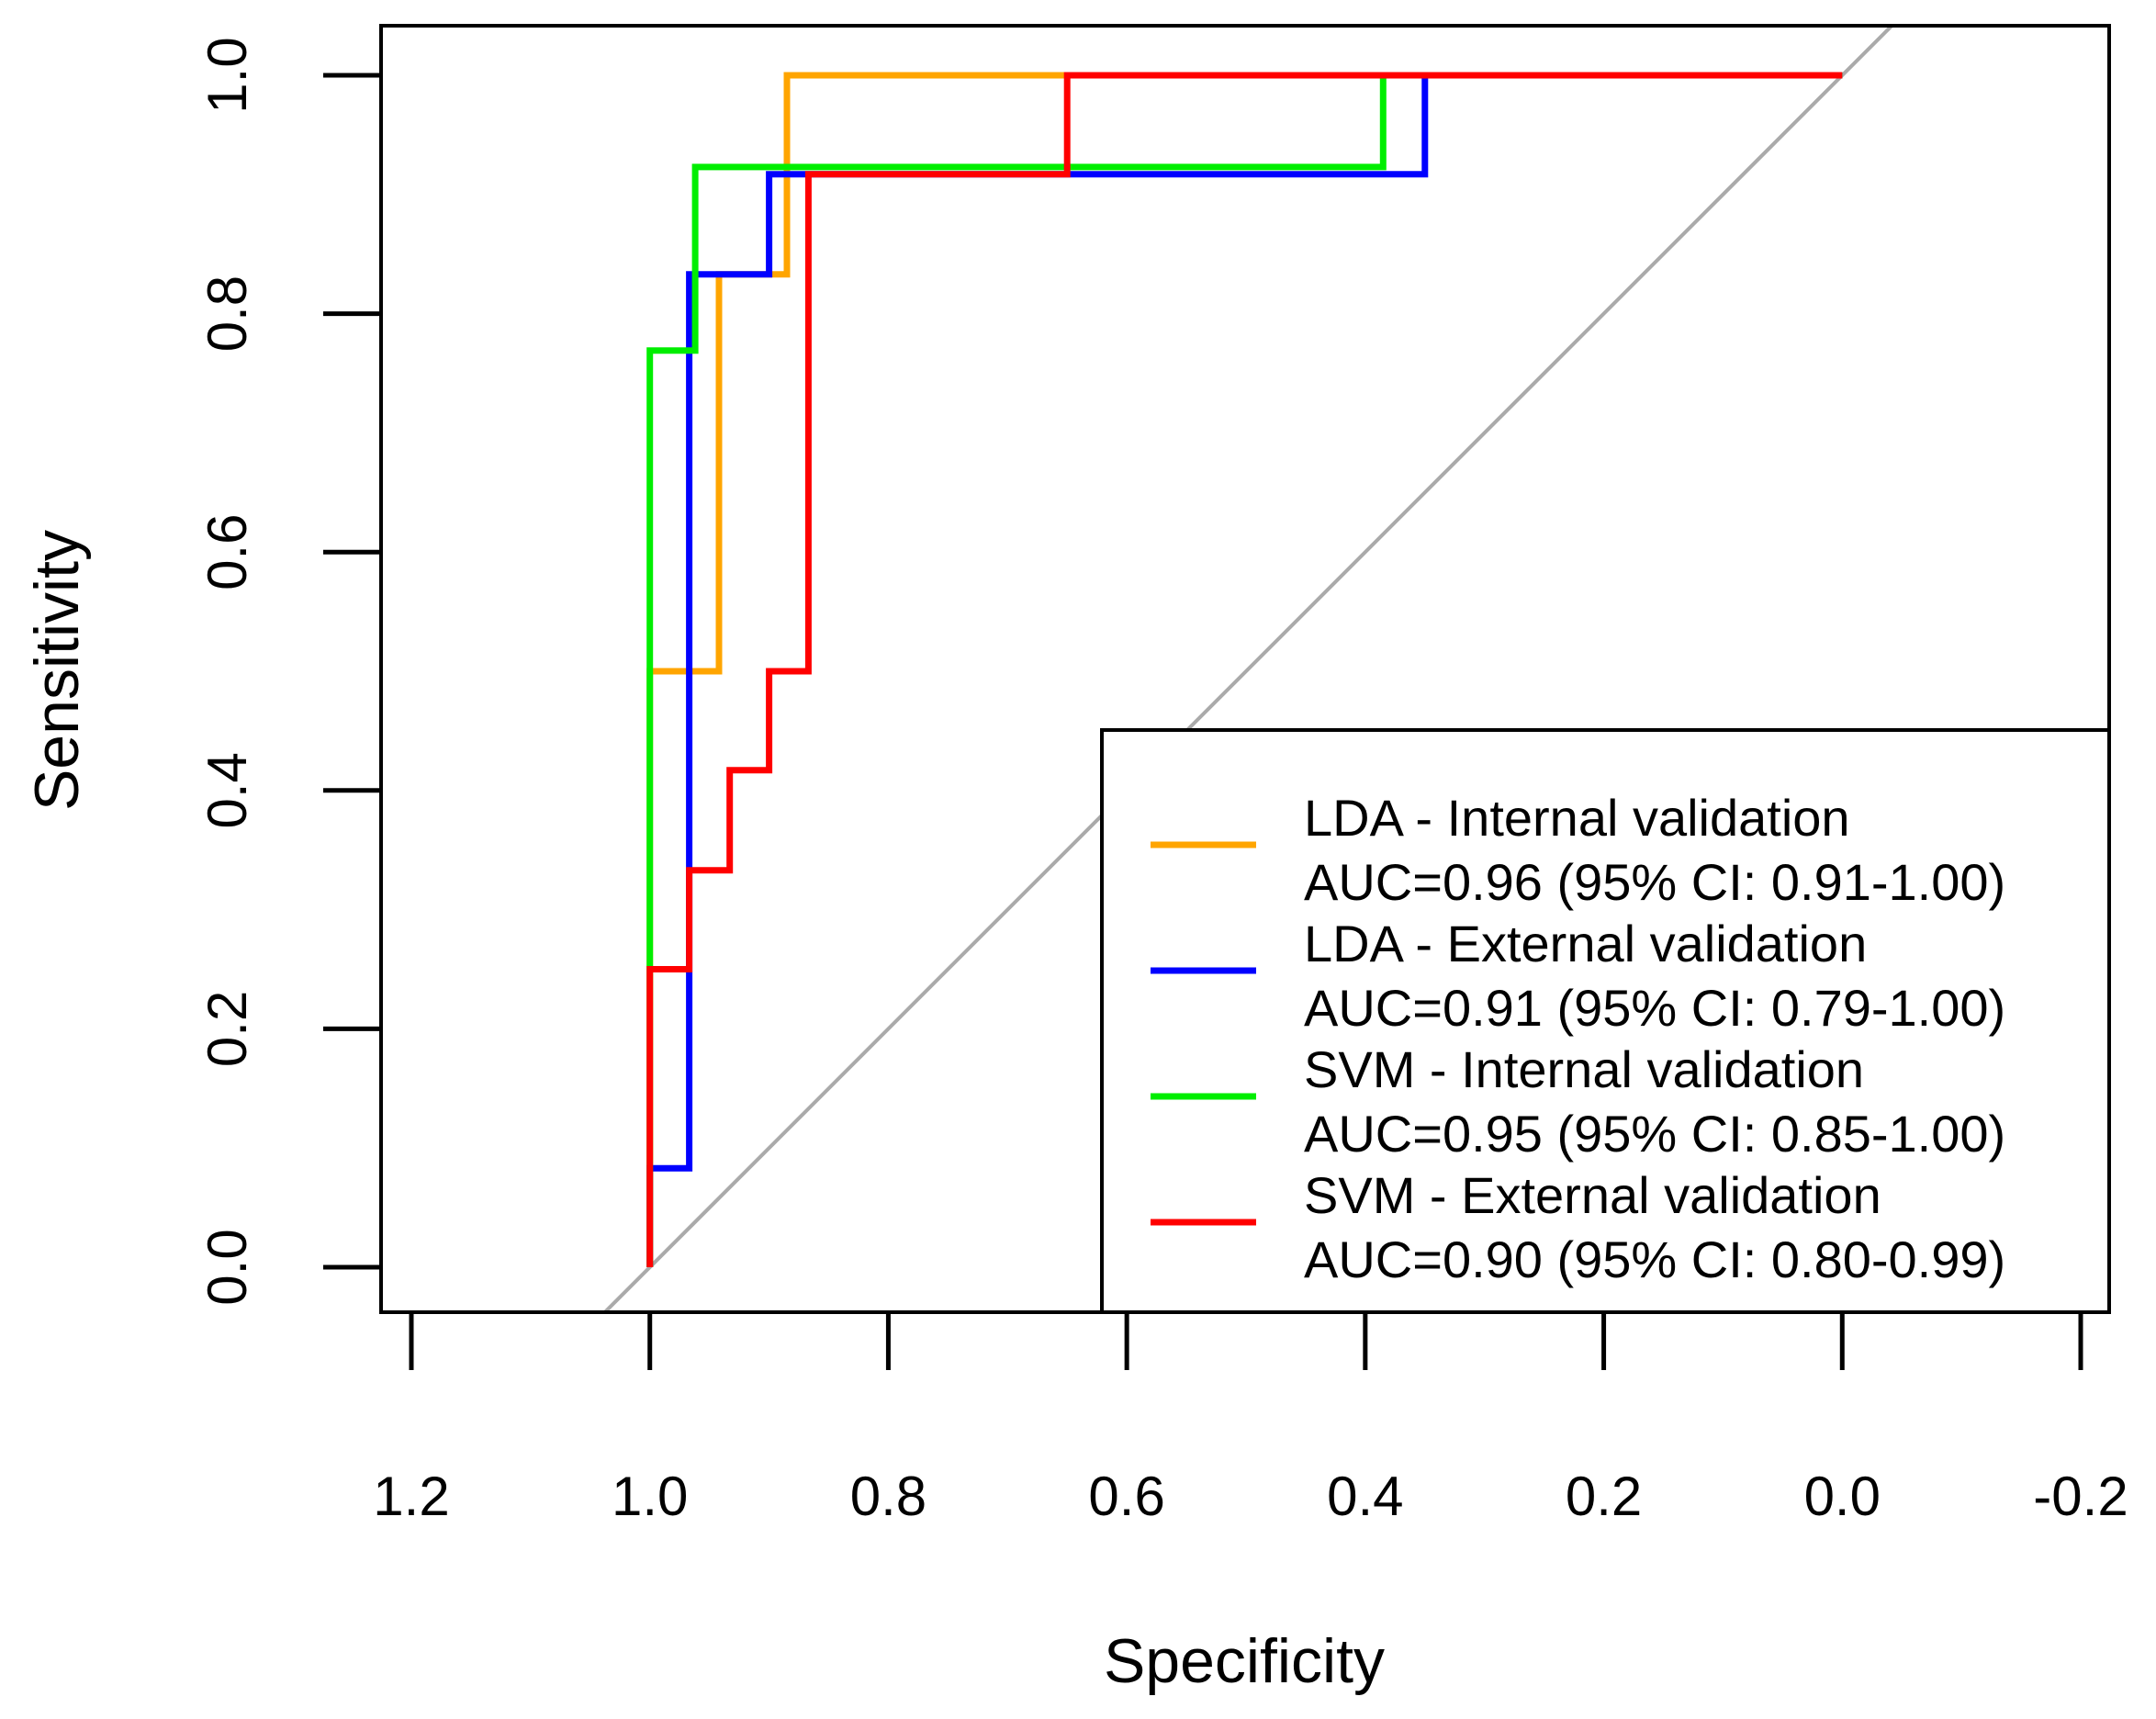  Describe the element at coordinates (227, 551) in the screenshot. I see `y-tick-label: 0.6` at that location.